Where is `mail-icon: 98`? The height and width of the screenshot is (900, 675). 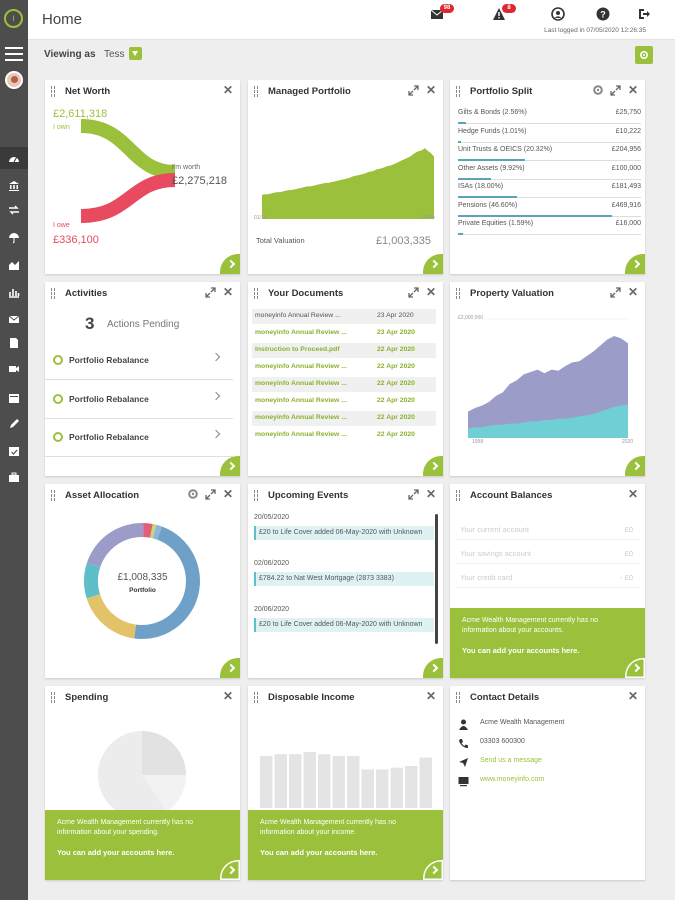 mail-icon: 98 is located at coordinates (442, 12).